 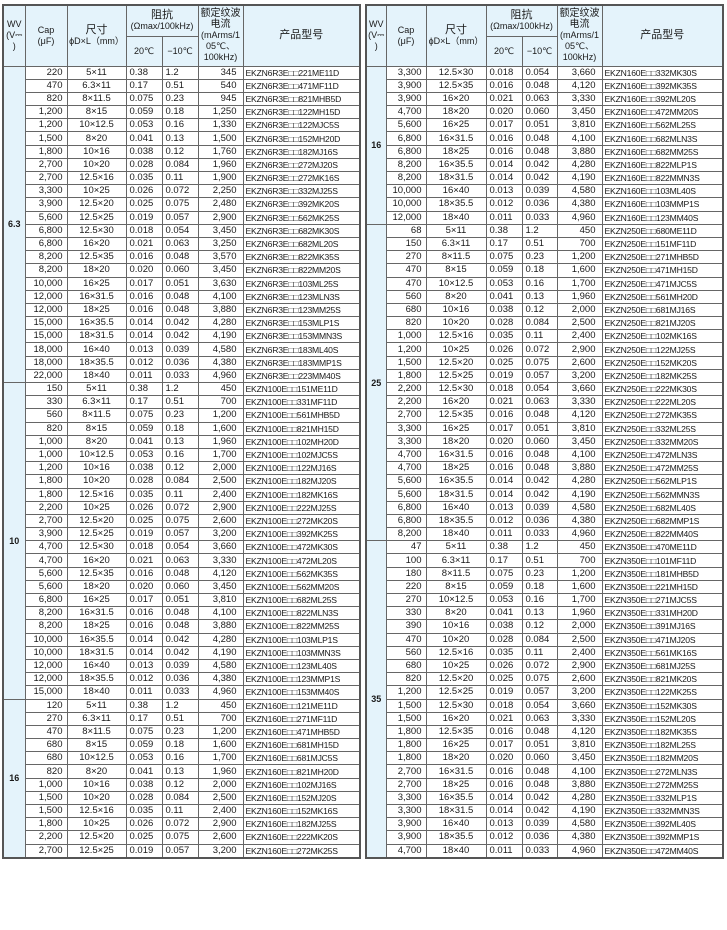 What do you see at coordinates (677, 850) in the screenshot?
I see `part-suffix: 472MM40S` at bounding box center [677, 850].